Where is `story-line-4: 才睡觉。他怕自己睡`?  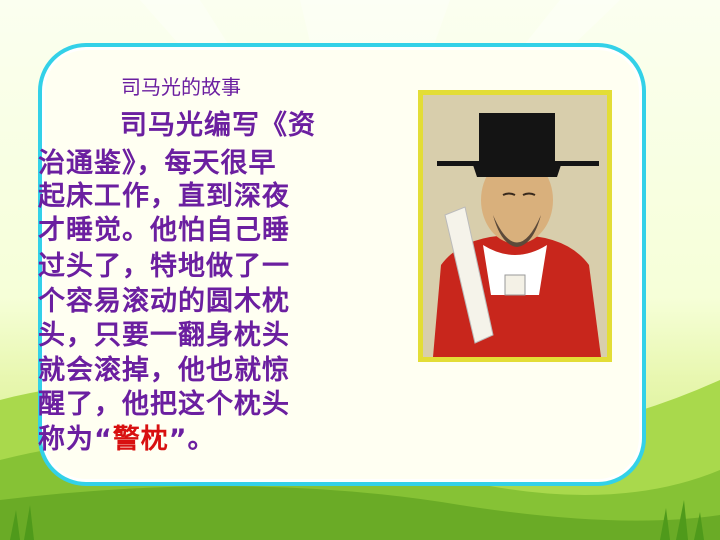 story-line-4: 才睡觉。他怕自己睡 is located at coordinates (164, 230).